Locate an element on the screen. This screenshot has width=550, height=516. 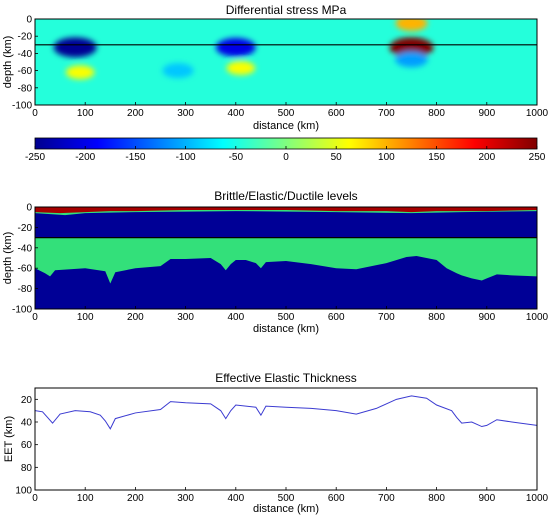
colorbar-tick-label: 100 is located at coordinates (386, 157).